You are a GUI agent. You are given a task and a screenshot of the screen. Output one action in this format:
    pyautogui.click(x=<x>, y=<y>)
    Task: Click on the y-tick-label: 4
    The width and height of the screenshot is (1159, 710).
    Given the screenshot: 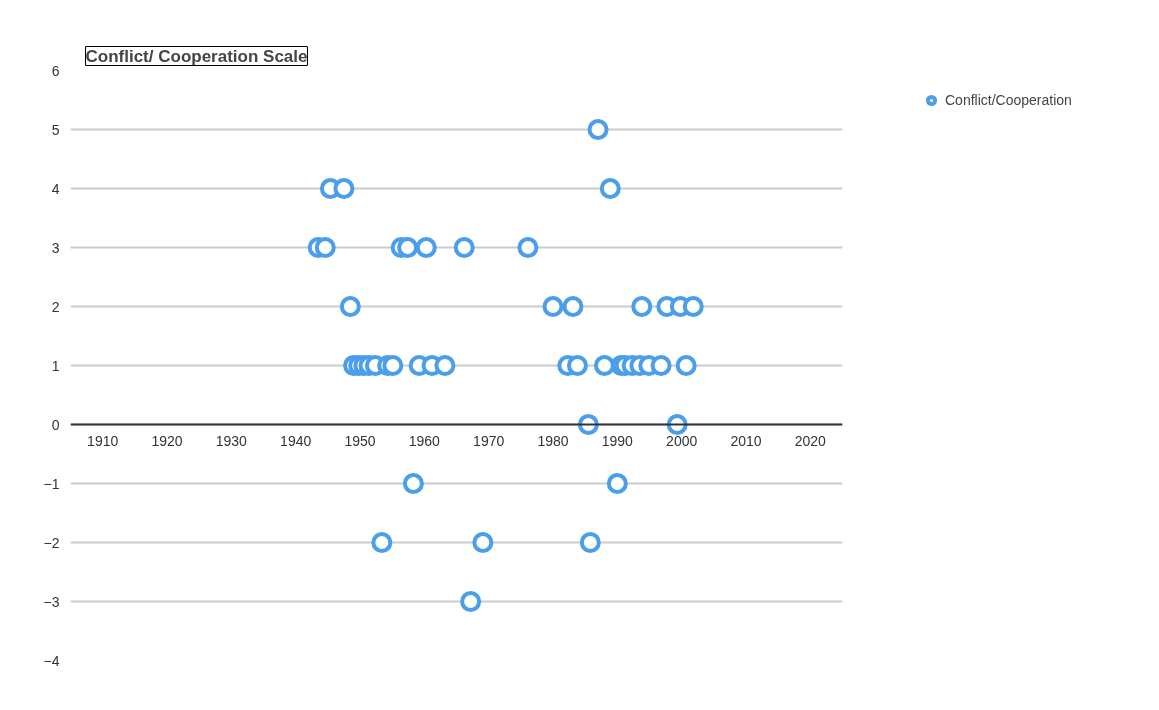 What is the action you would take?
    pyautogui.click(x=55, y=188)
    